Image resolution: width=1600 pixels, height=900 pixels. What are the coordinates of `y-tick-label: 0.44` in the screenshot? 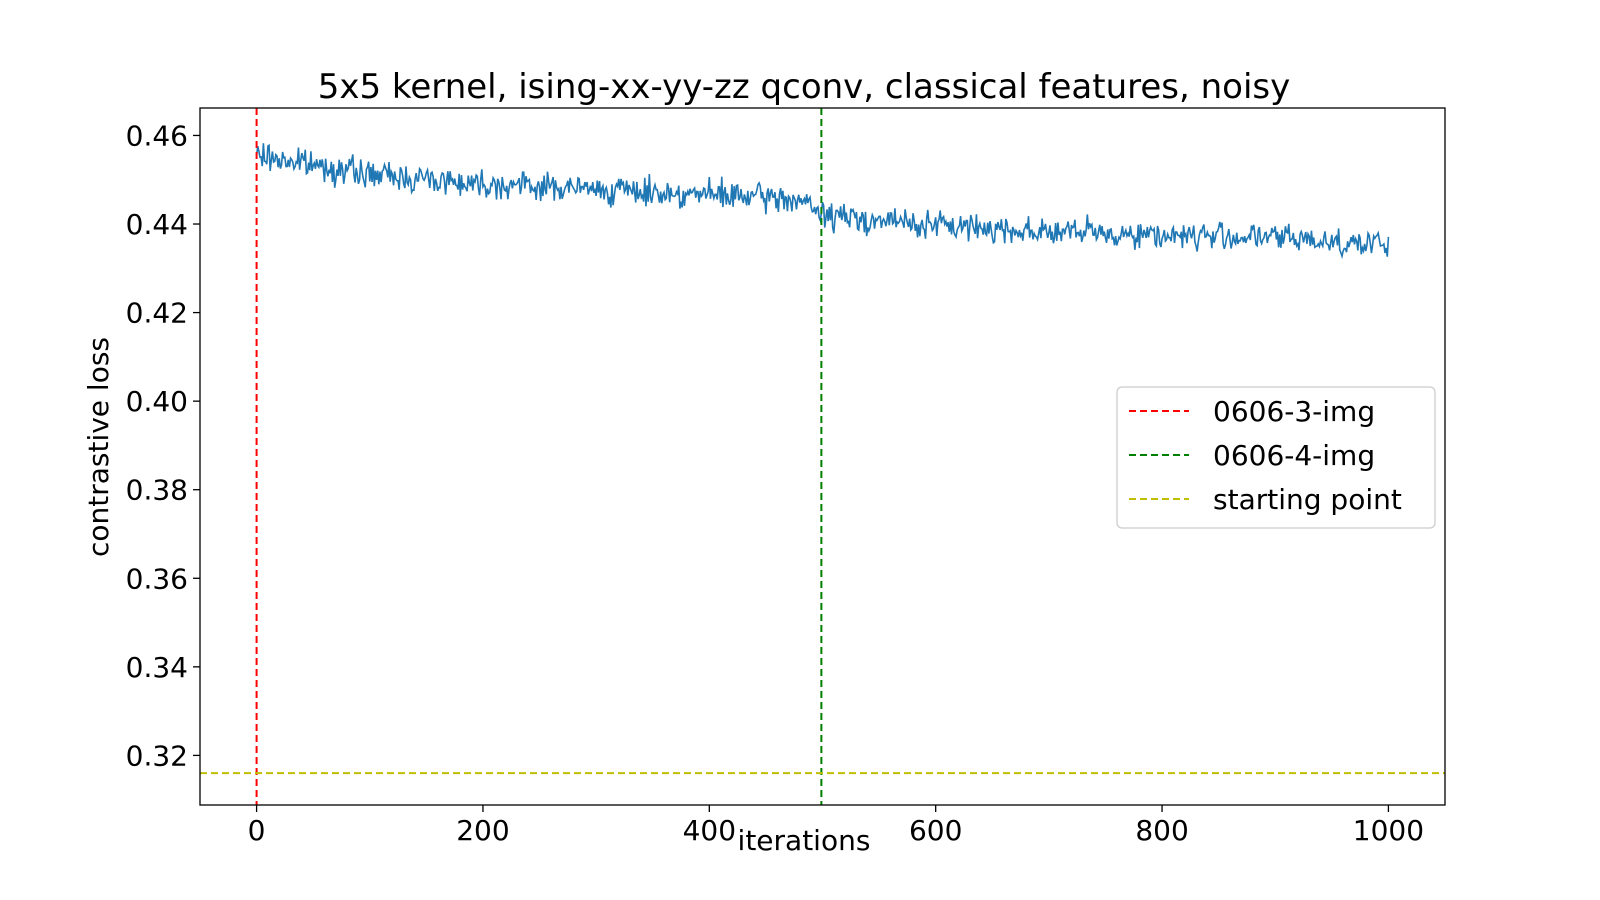 It's located at (157, 224).